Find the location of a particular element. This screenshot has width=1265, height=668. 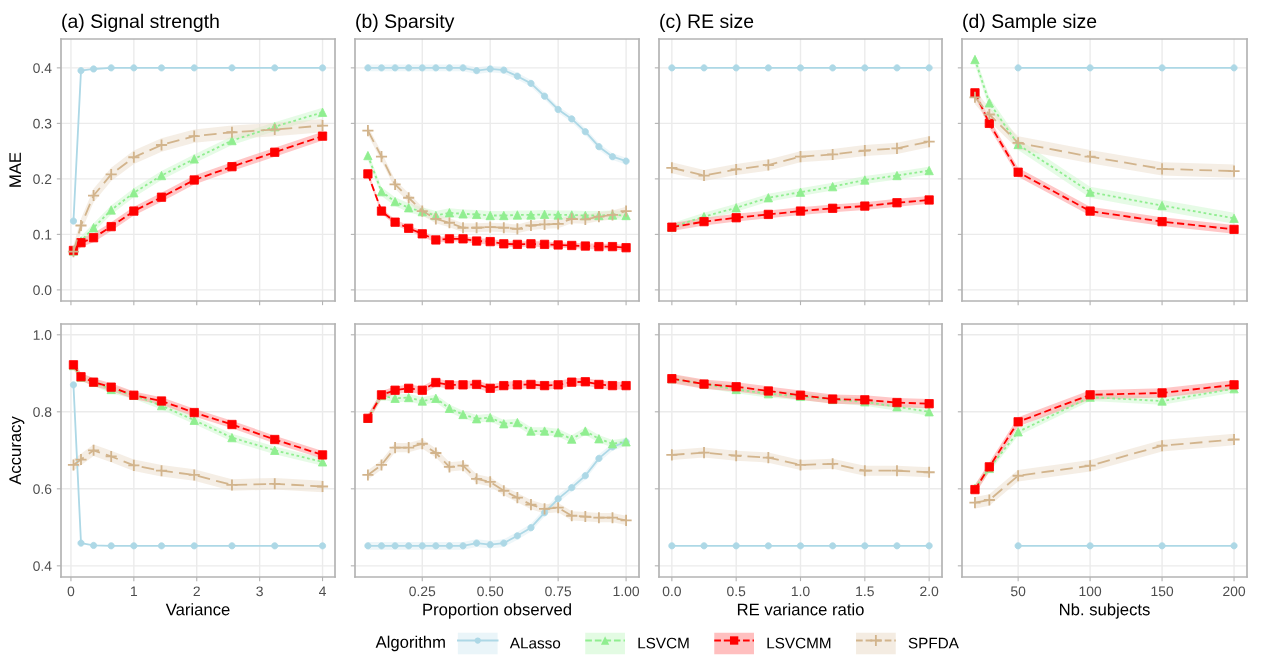

y-tick-label: 0.1 is located at coordinates (42, 234).